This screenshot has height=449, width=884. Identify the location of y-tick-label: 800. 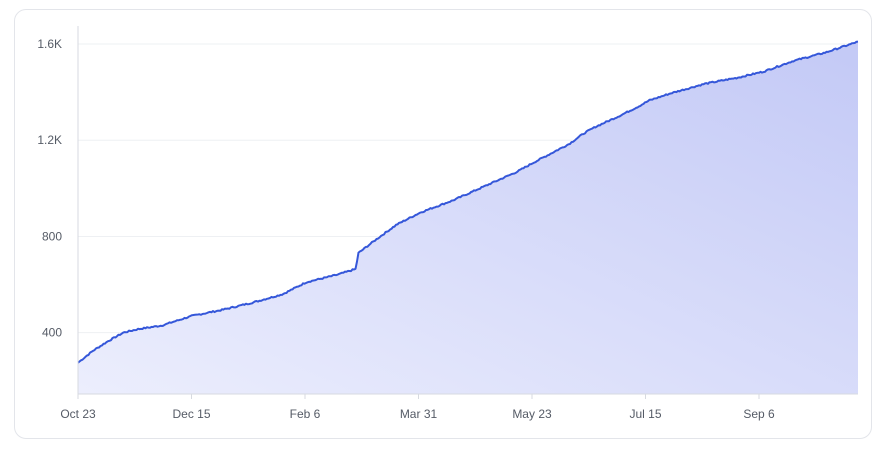
(52, 236).